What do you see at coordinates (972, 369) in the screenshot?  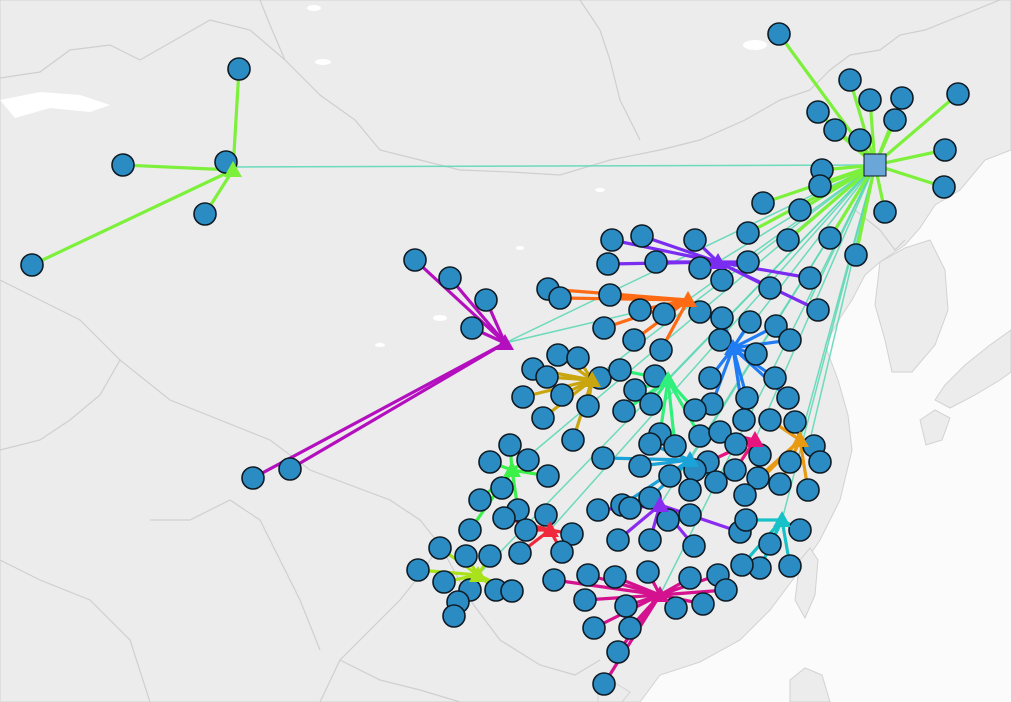 I see `japan` at bounding box center [972, 369].